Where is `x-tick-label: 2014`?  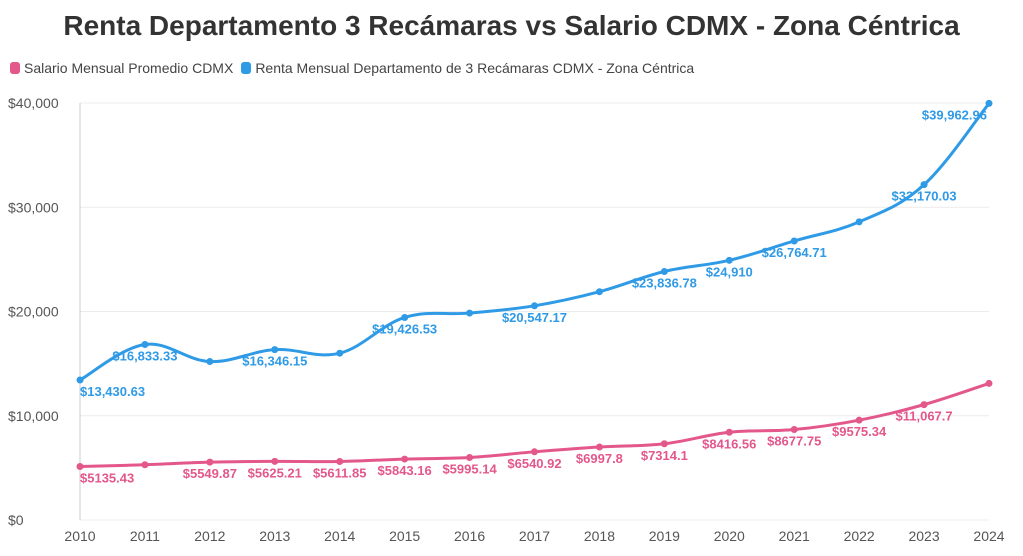 x-tick-label: 2014 is located at coordinates (339, 536).